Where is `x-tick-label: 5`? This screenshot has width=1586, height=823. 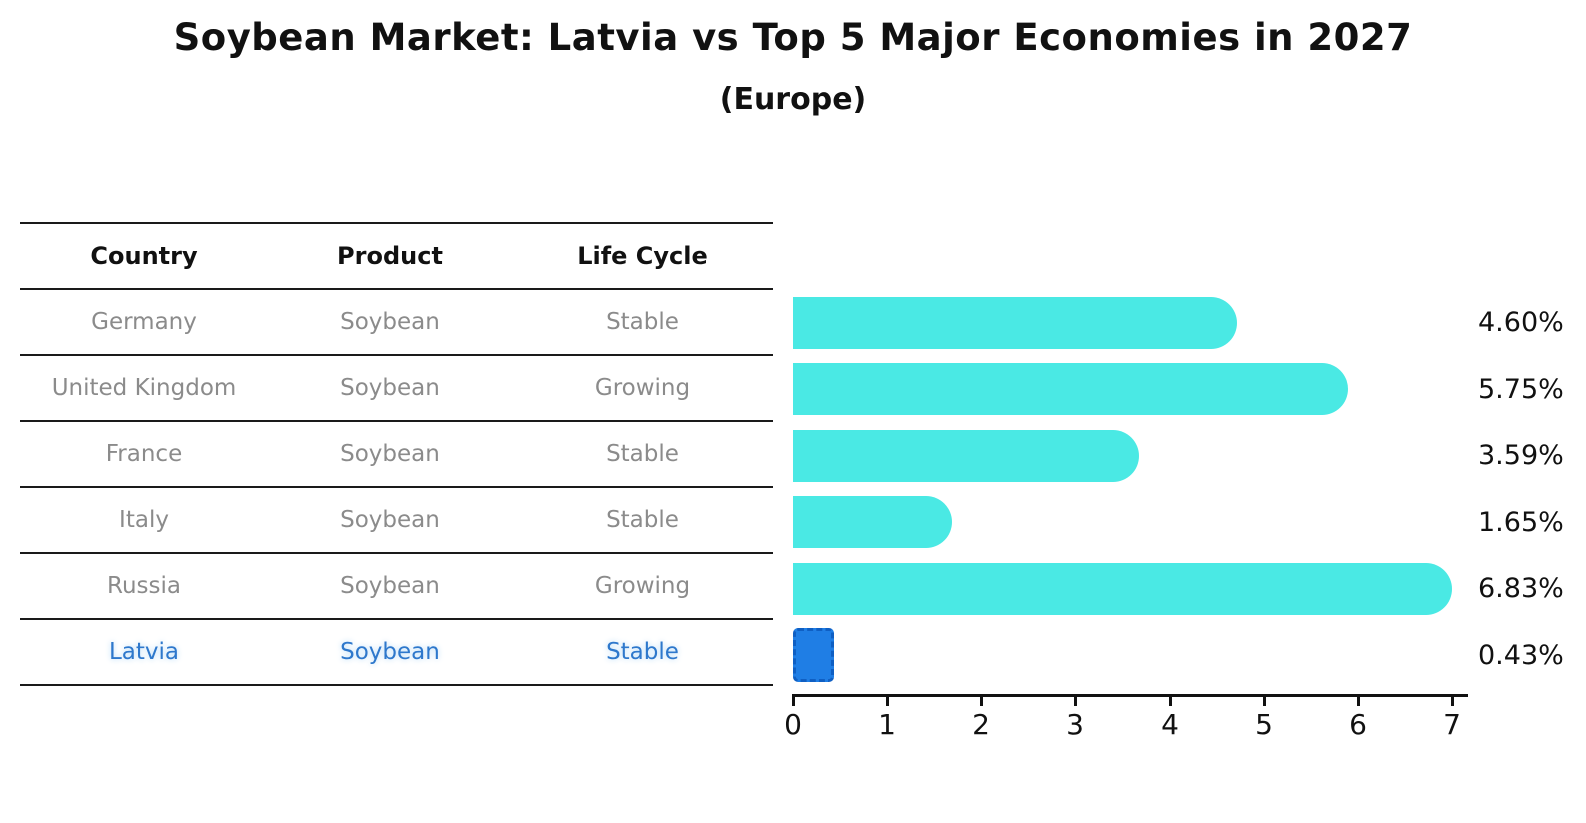 x-tick-label: 5 is located at coordinates (1264, 724).